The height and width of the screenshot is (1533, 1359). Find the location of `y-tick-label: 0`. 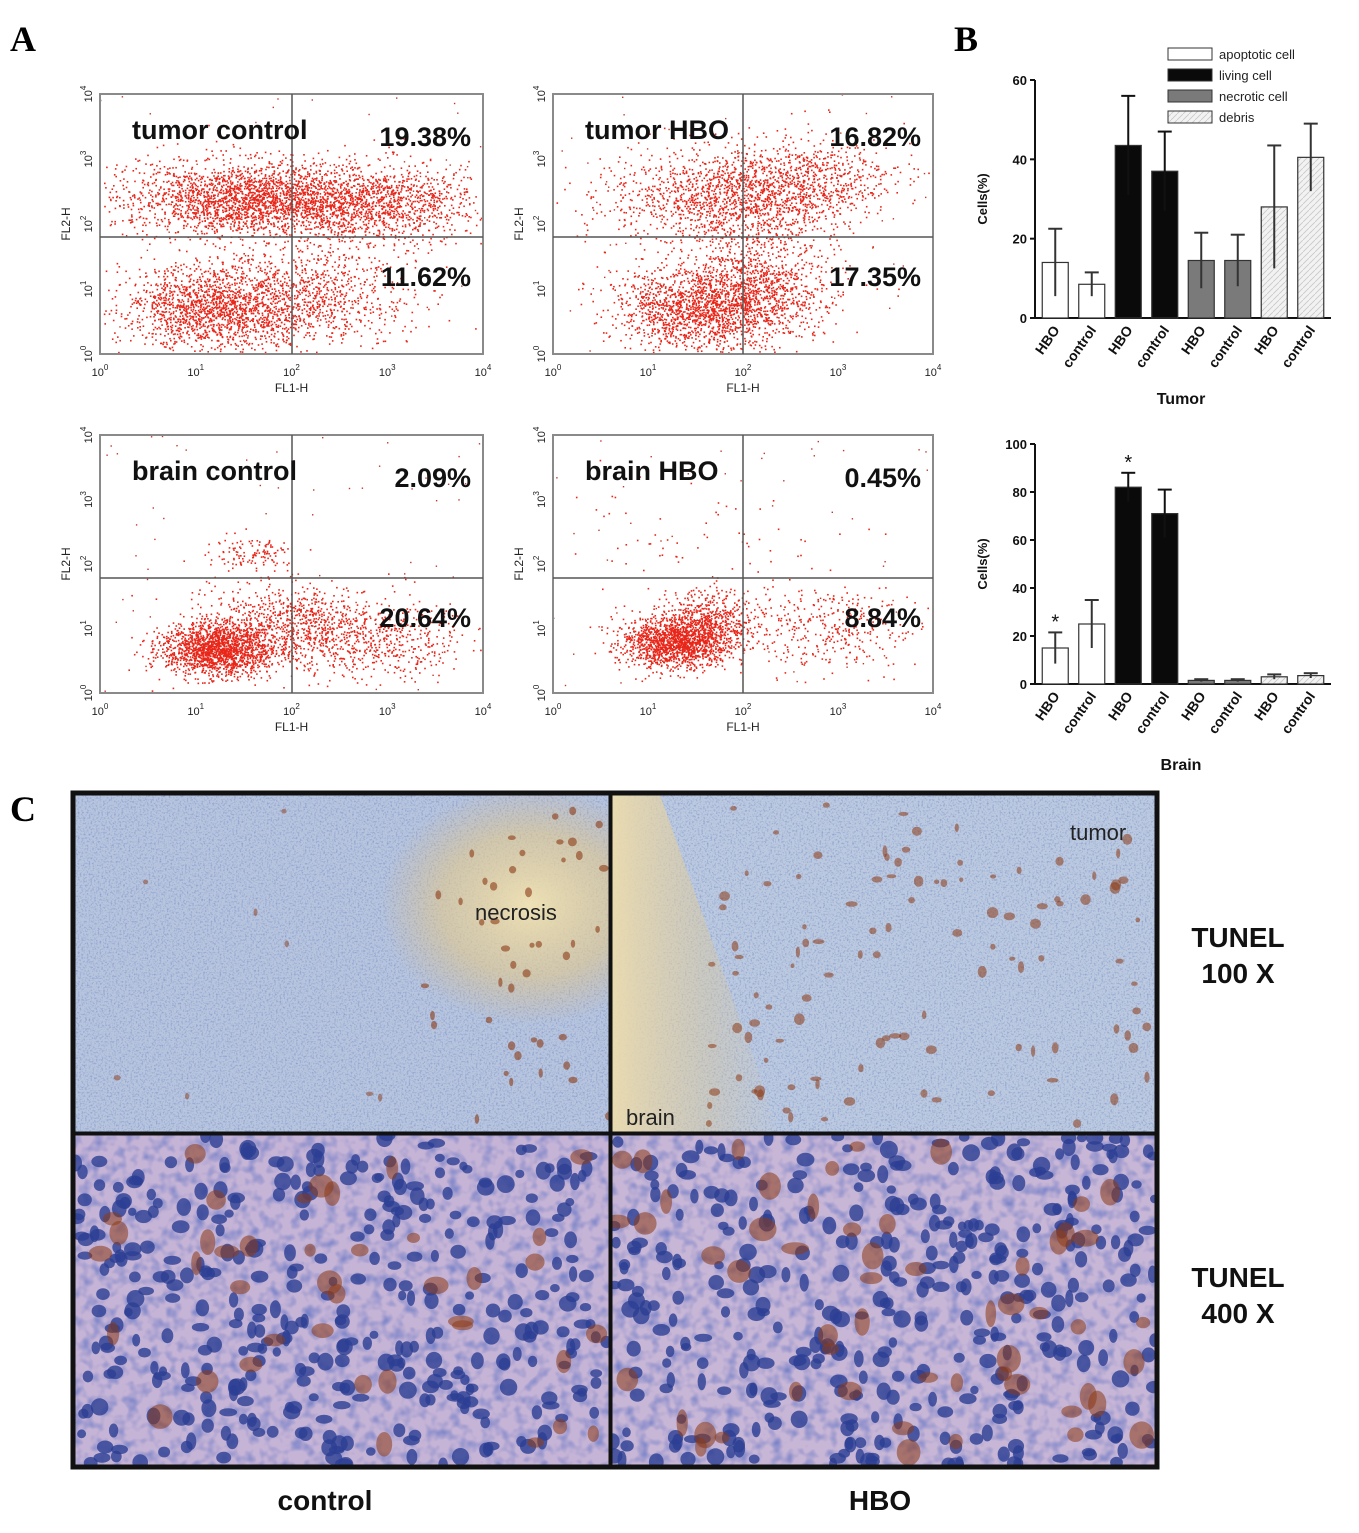

y-tick-label: 0 is located at coordinates (1023, 318).